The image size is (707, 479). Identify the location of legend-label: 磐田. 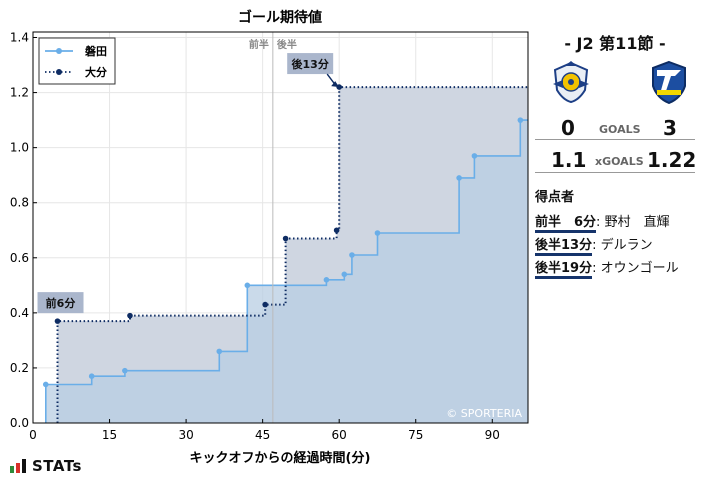
(96, 51).